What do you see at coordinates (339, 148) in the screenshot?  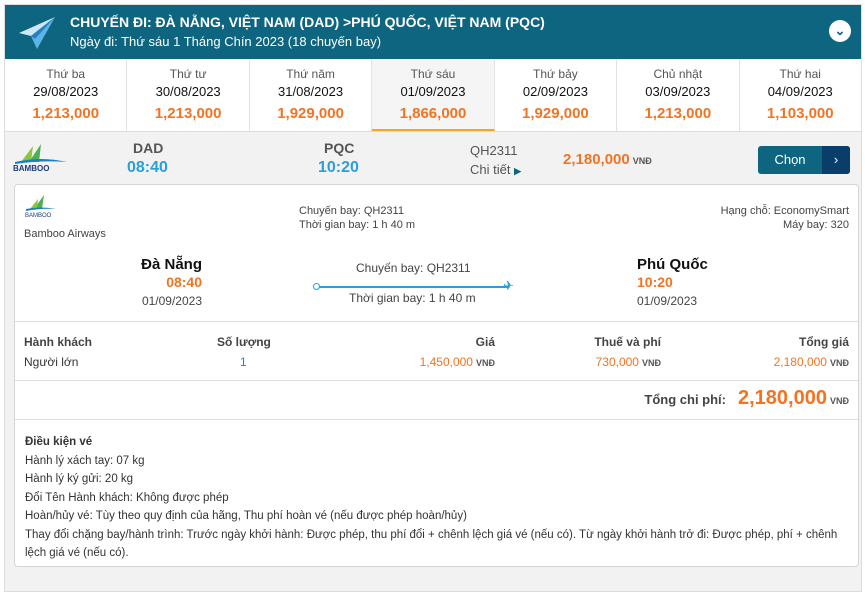 I see `destination-code: PQC` at bounding box center [339, 148].